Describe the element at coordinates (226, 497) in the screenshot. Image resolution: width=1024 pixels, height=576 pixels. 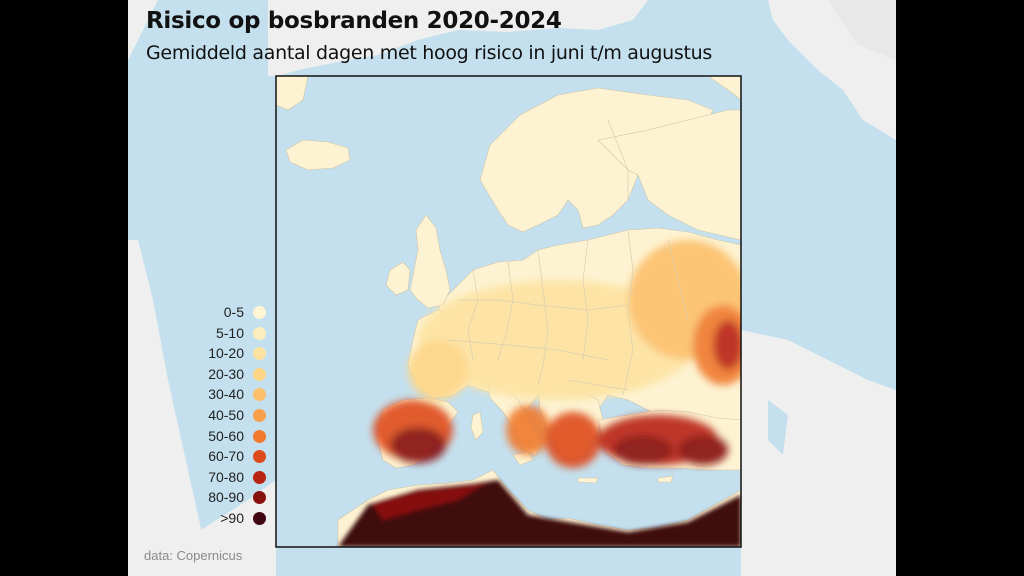
I see `legend-label: 80-90` at that location.